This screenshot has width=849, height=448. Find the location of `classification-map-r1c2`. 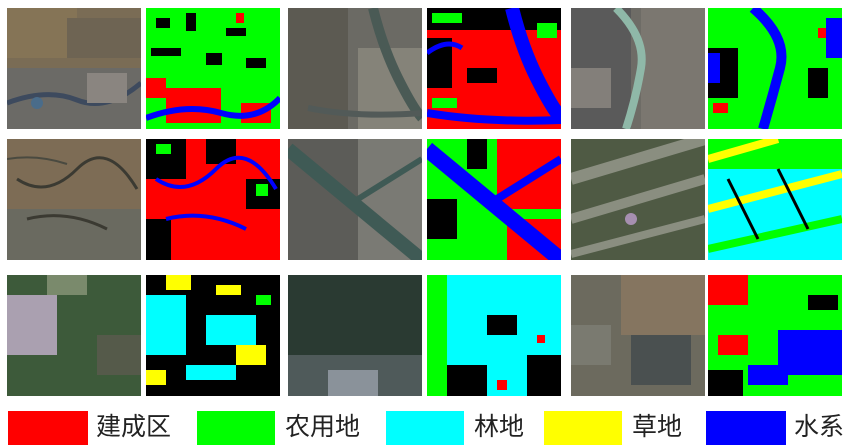

classification-map-r1c2 is located at coordinates (494, 68).